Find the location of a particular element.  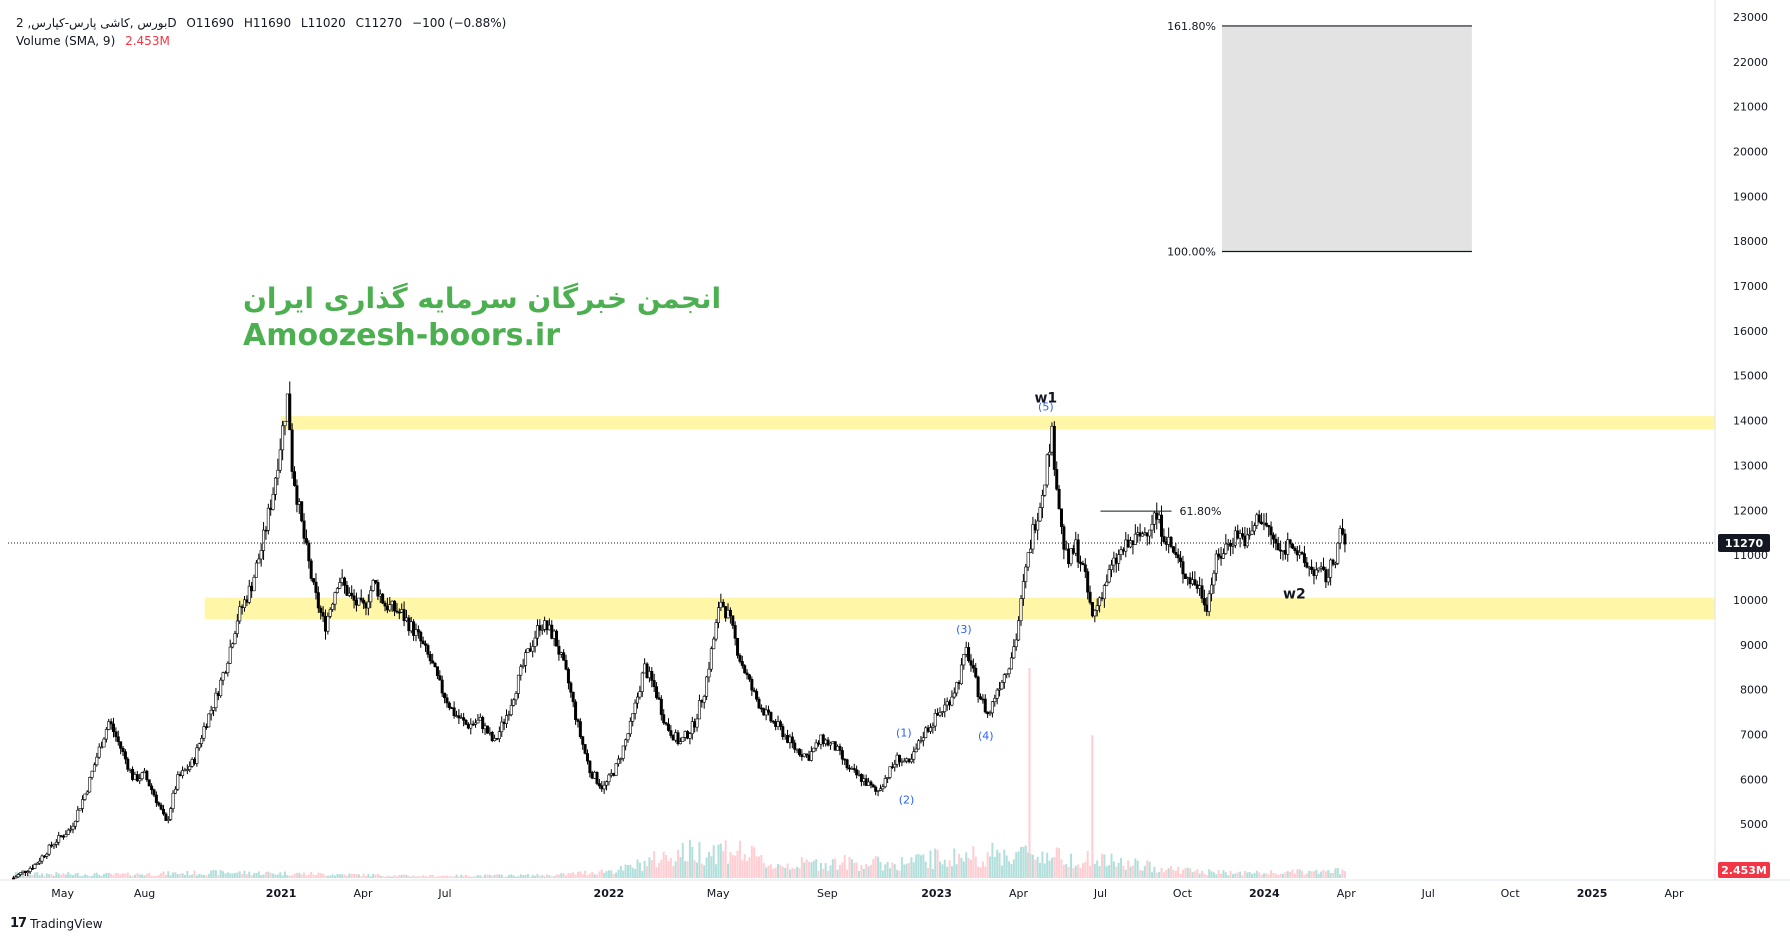

tradingview-brand: 𝟭𝟳 TradingView is located at coordinates (56, 923).